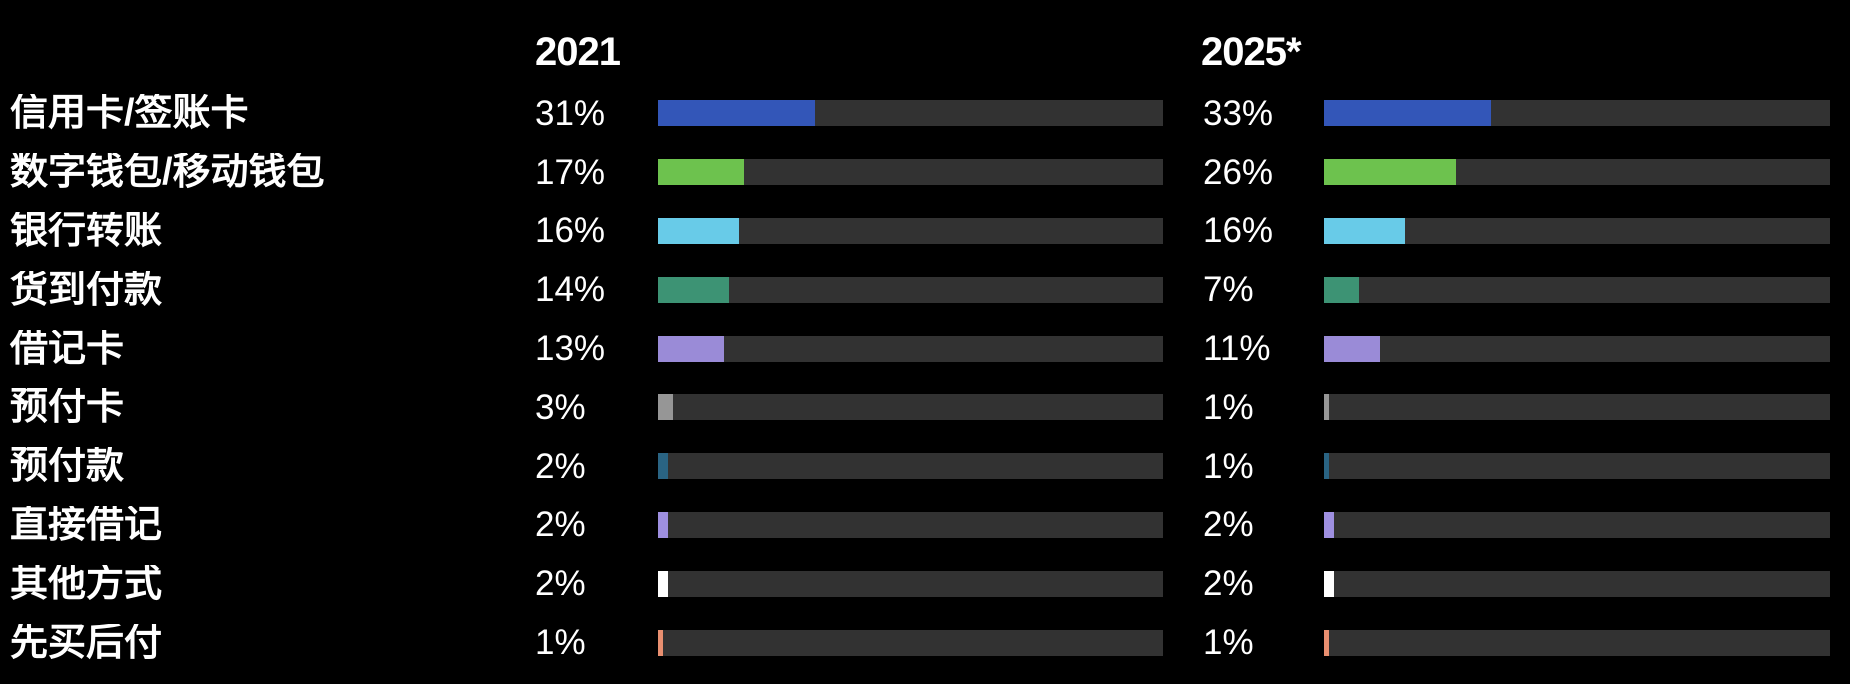  I want to click on category-label: 预付卡, so click(67, 407).